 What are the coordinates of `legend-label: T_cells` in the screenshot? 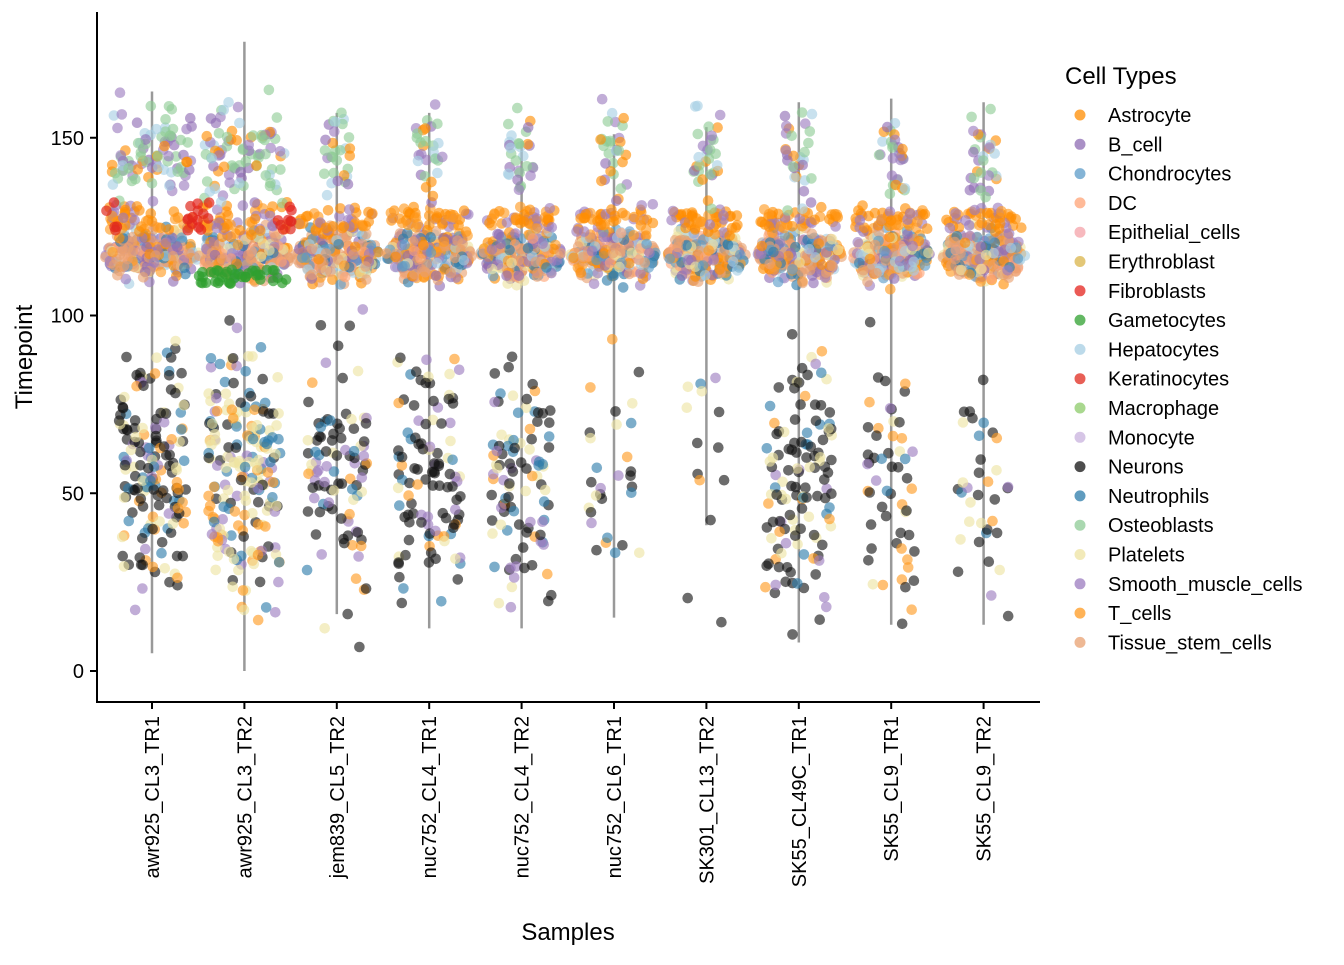 It's located at (1139, 614).